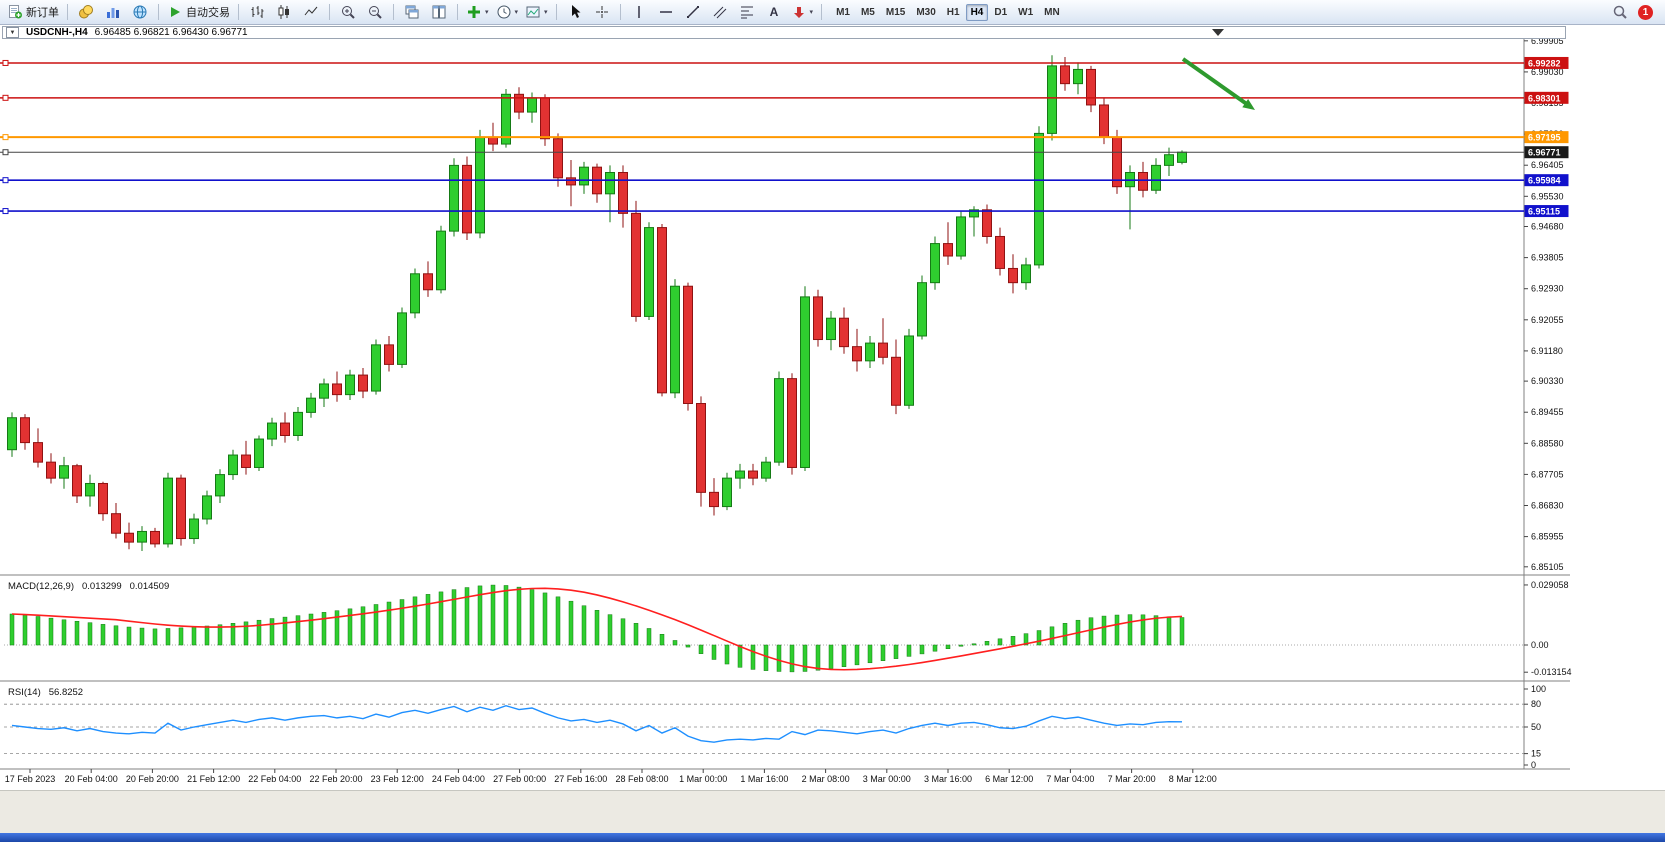 Image resolution: width=1665 pixels, height=842 pixels. I want to click on templates-button: ▾, so click(536, 12).